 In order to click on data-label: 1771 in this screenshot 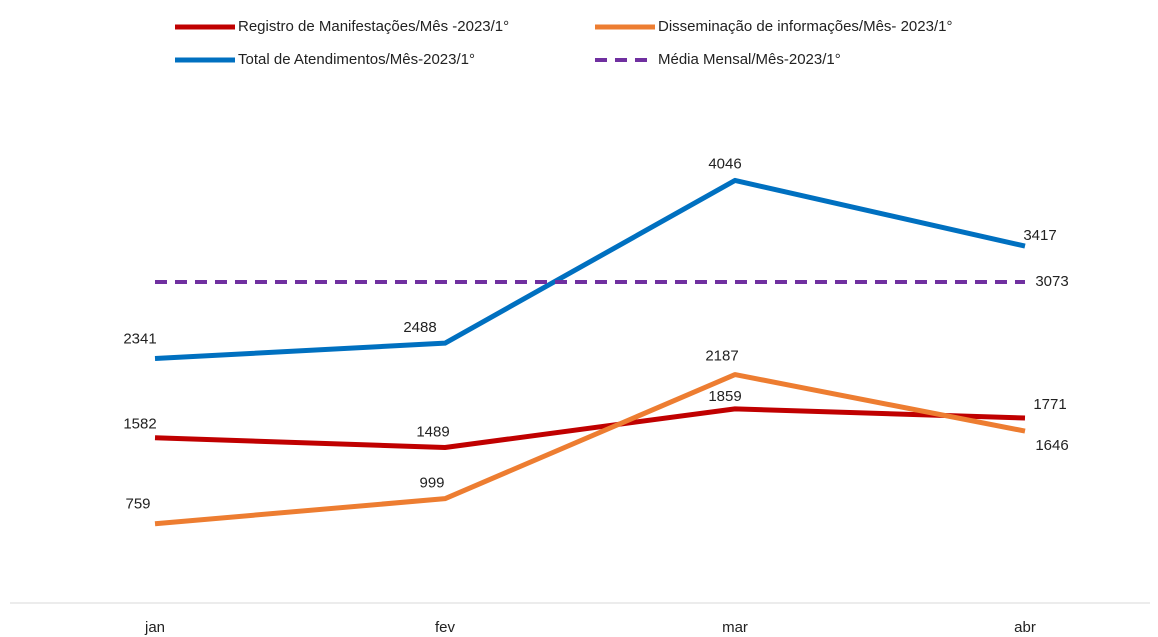, I will do `click(1049, 404)`.